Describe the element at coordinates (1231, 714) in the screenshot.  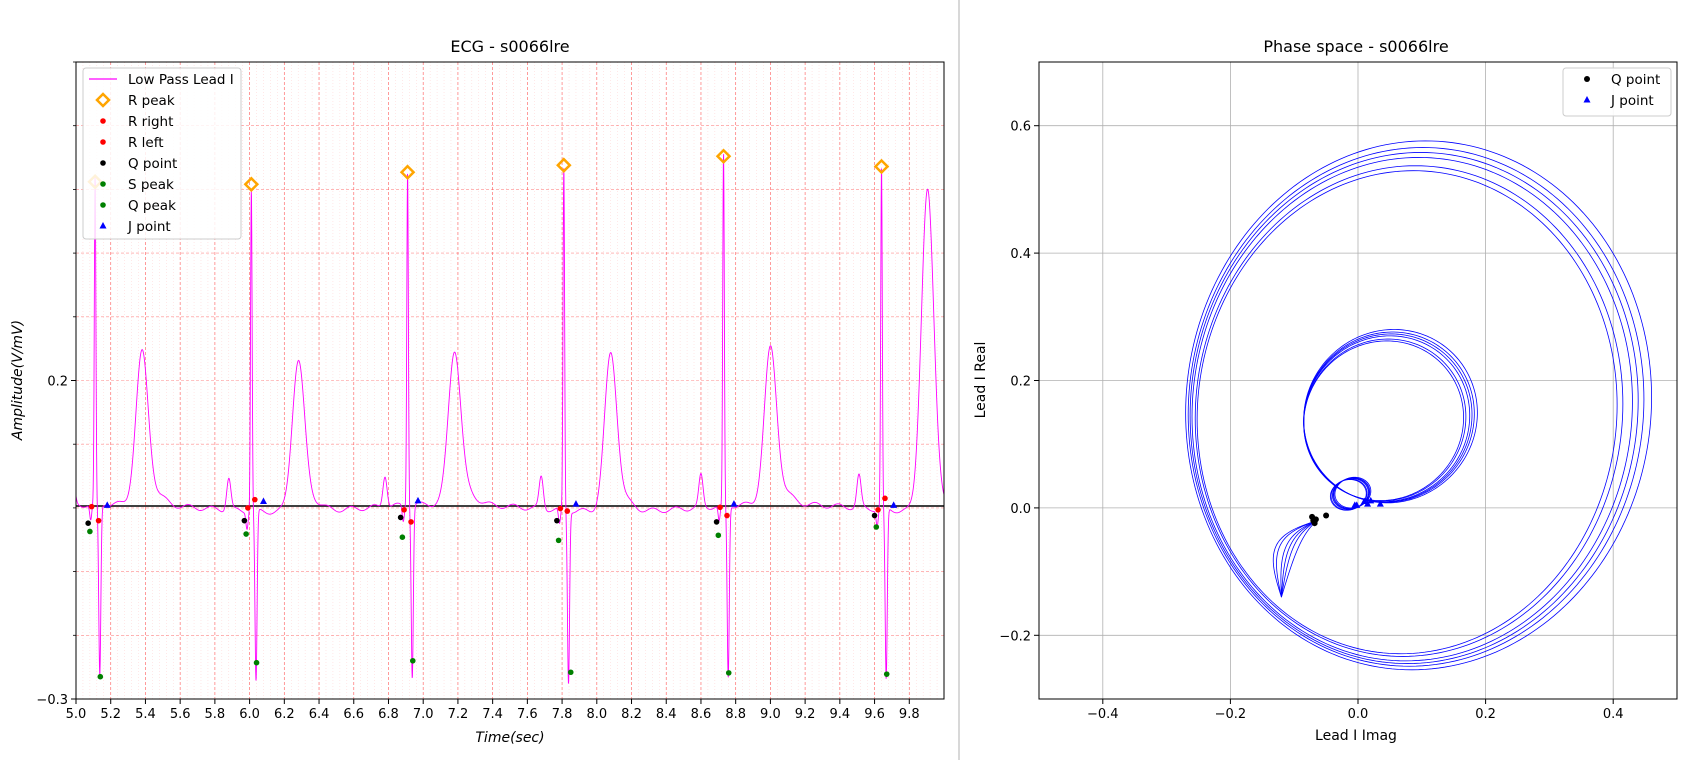
I see `phase-x-tick-label: −0.2` at that location.